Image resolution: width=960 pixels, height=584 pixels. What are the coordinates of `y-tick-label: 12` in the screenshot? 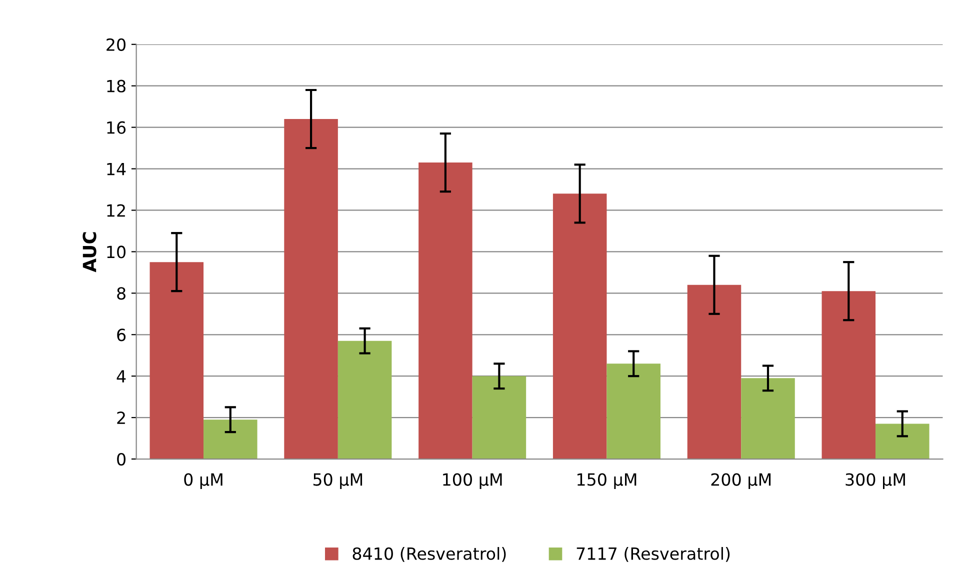 It's located at (116, 210).